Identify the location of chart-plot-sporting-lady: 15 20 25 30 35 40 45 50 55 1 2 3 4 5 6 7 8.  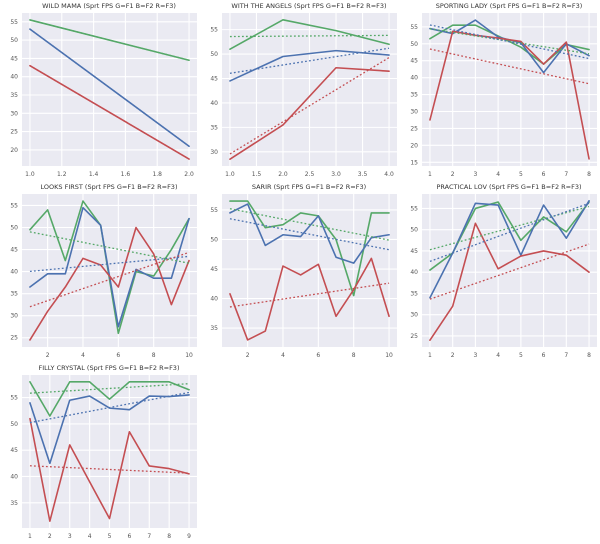
(500, 90).